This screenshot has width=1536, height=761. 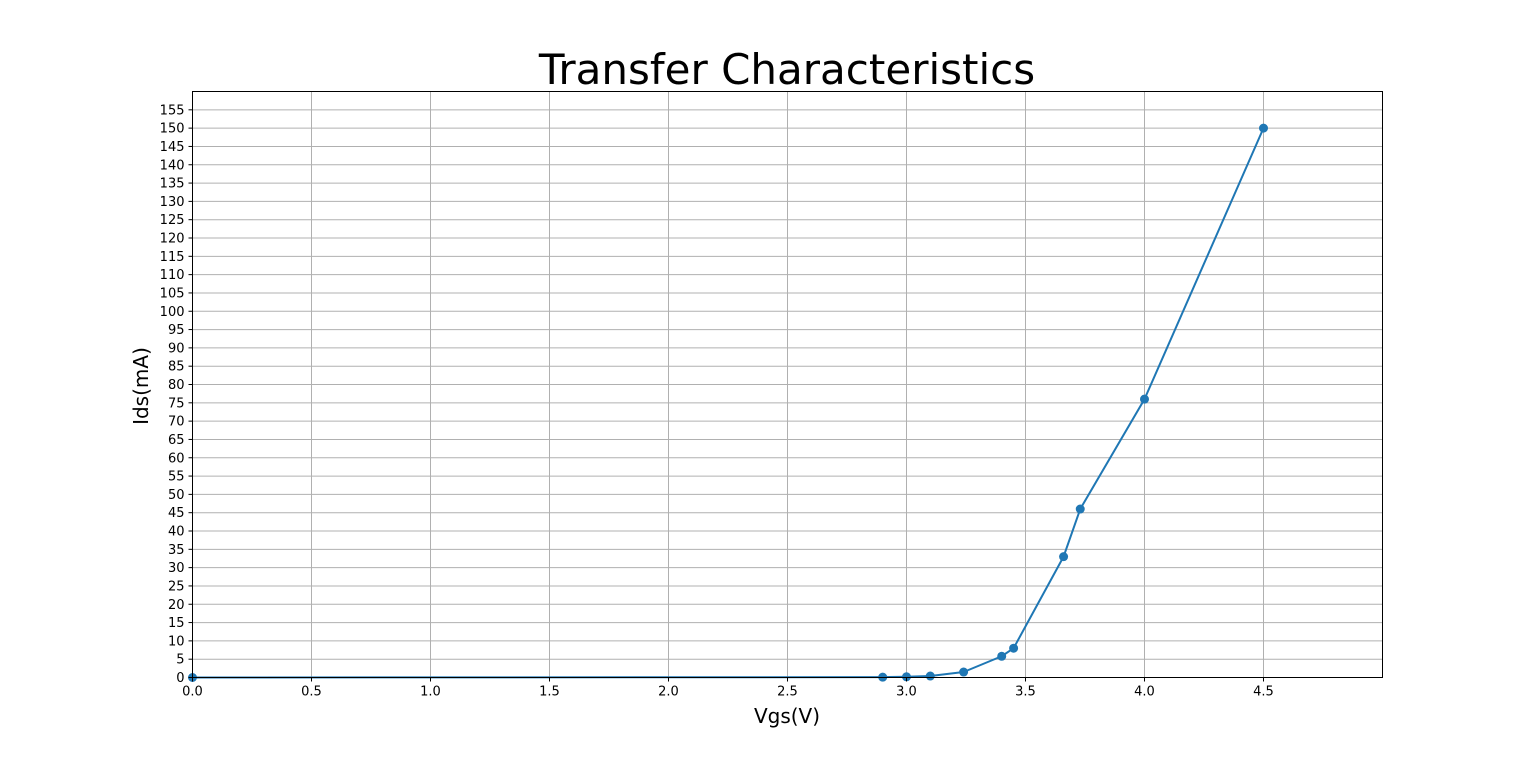 I want to click on y-tick-label: 100, so click(x=172, y=312).